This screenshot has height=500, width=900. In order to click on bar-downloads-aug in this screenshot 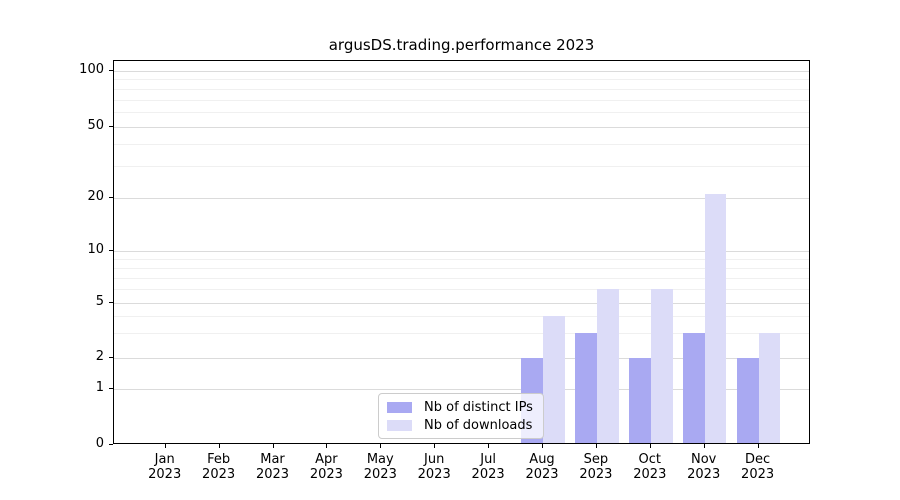, I will do `click(554, 379)`.